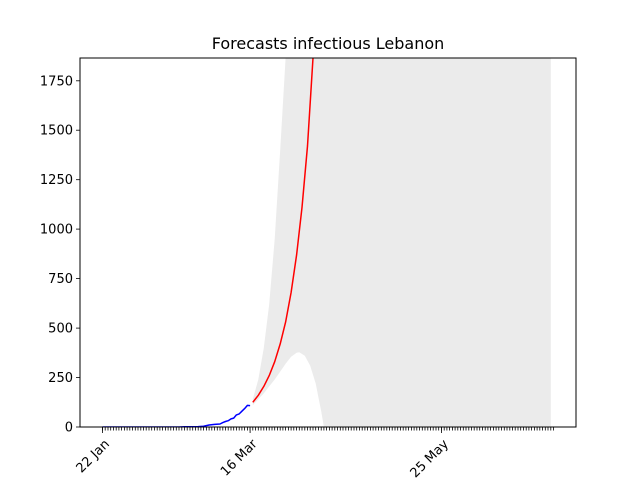  What do you see at coordinates (60, 329) in the screenshot?
I see `y-tick-label: 500` at bounding box center [60, 329].